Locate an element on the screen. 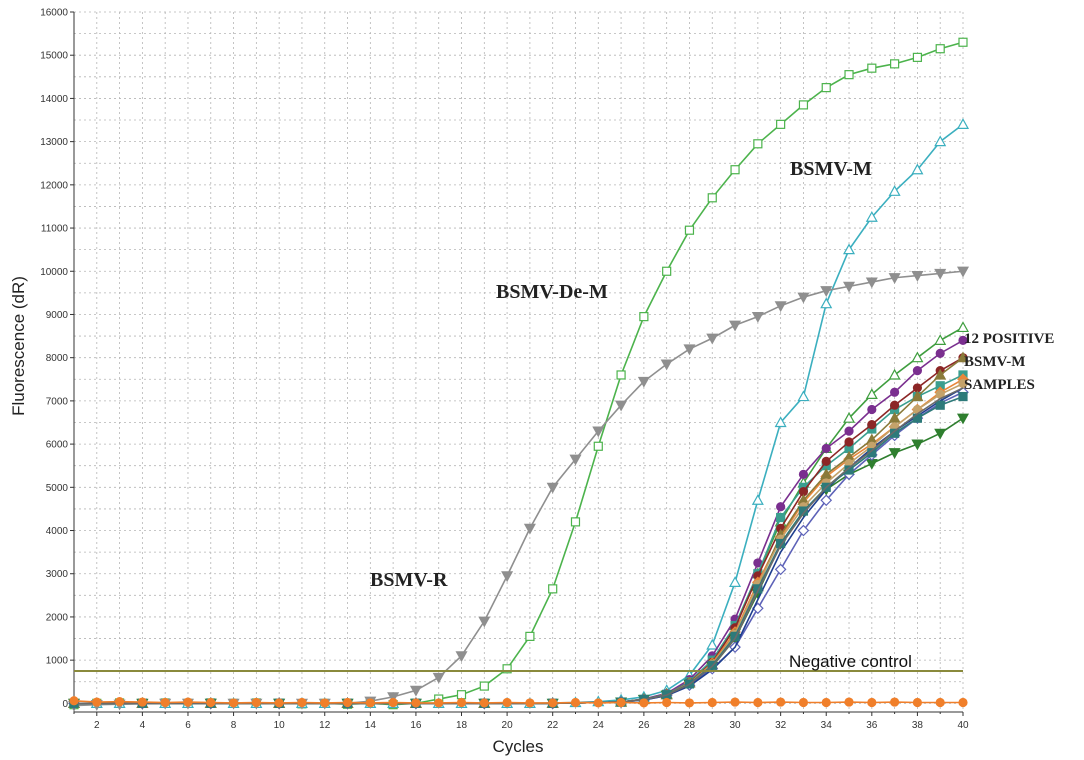 The width and height of the screenshot is (1084, 760). series-line is located at coordinates (518, 701).